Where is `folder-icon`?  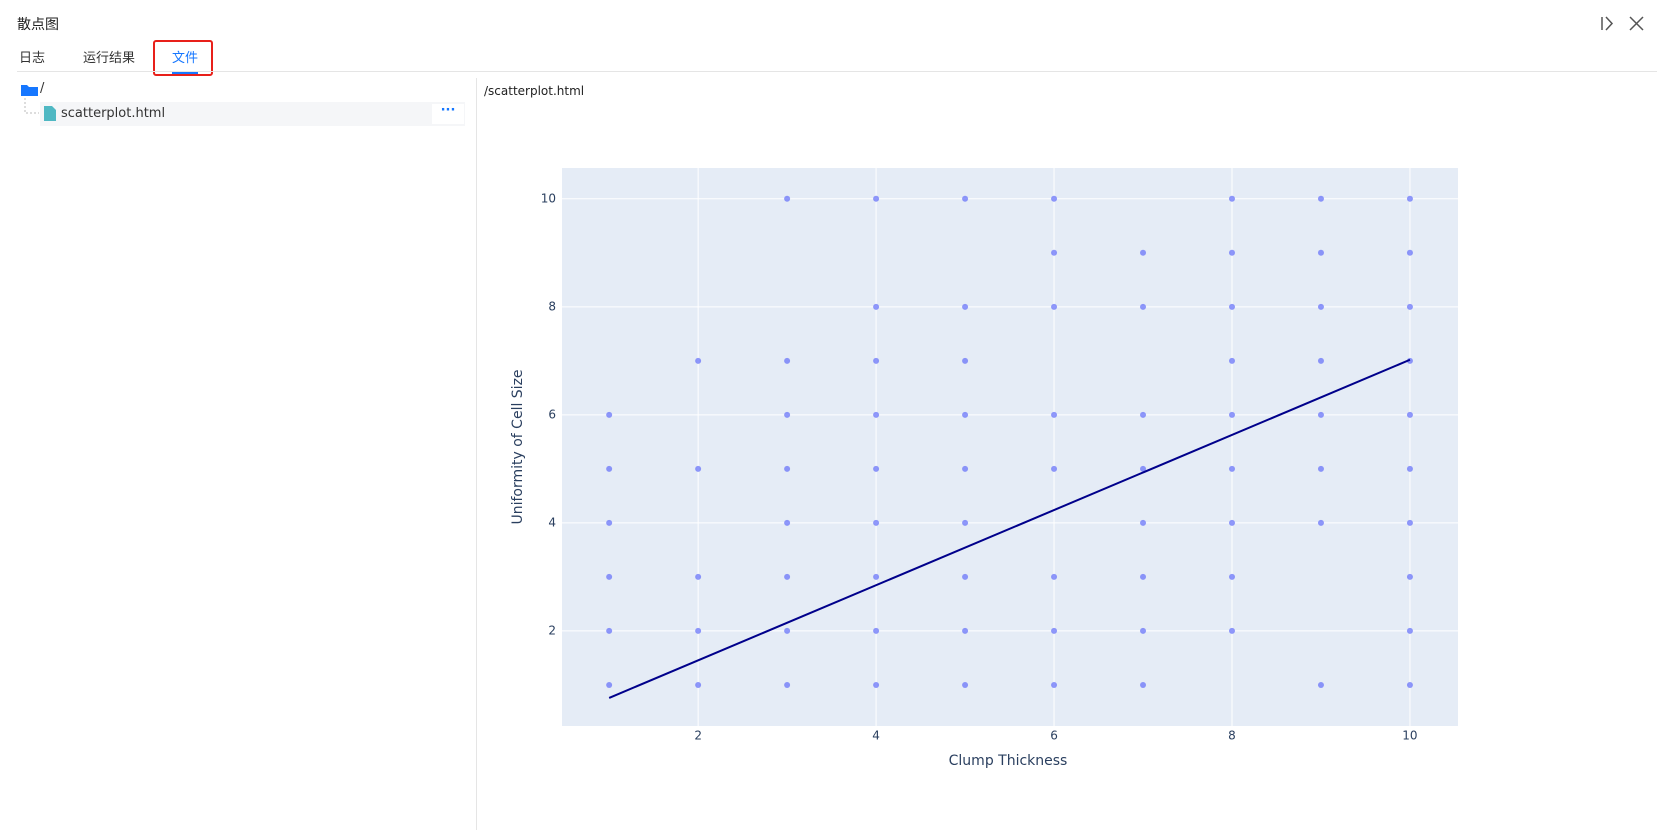 folder-icon is located at coordinates (29, 90).